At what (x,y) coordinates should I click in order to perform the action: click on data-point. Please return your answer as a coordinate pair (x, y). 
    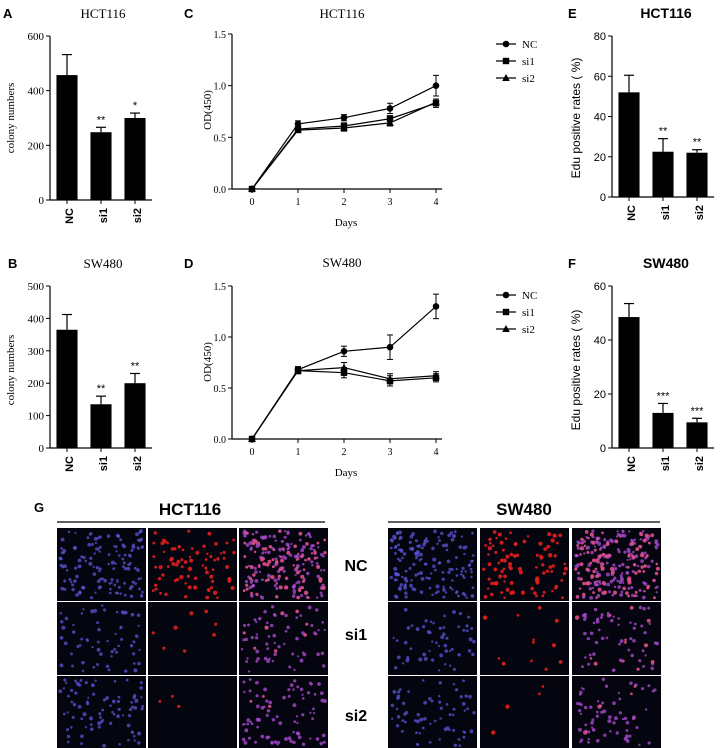
    Looking at the image, I should click on (436, 85).